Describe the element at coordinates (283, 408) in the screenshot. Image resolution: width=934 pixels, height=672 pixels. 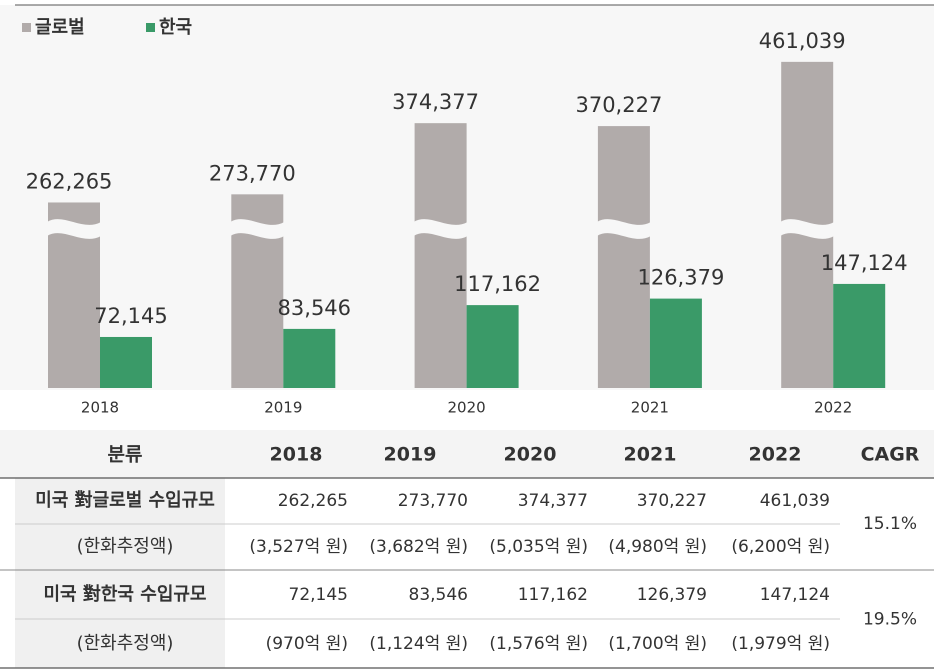
I see `x-tick-label: 2019` at that location.